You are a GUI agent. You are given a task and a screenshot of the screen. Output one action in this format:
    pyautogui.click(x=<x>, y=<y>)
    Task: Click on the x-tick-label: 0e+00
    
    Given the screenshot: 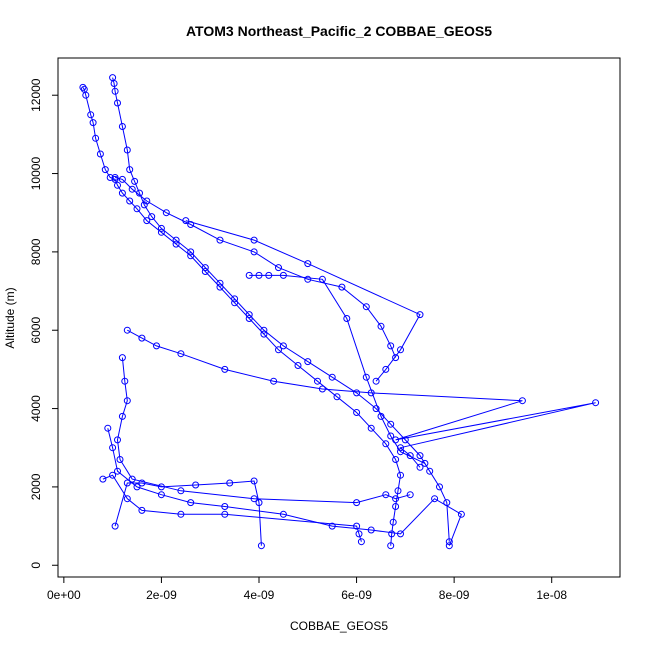 What is the action you would take?
    pyautogui.click(x=64, y=595)
    